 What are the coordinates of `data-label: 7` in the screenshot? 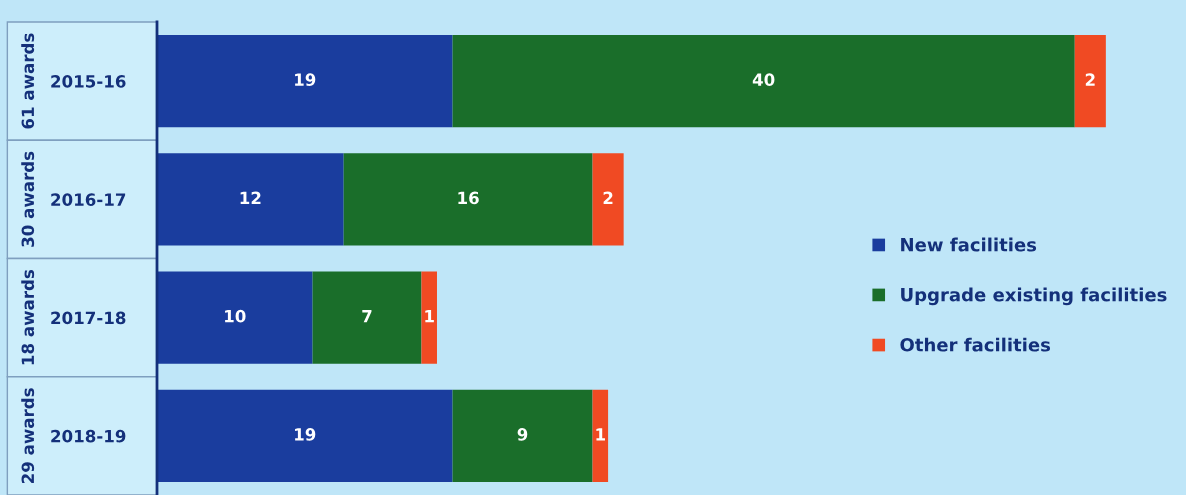 It's located at (367, 316).